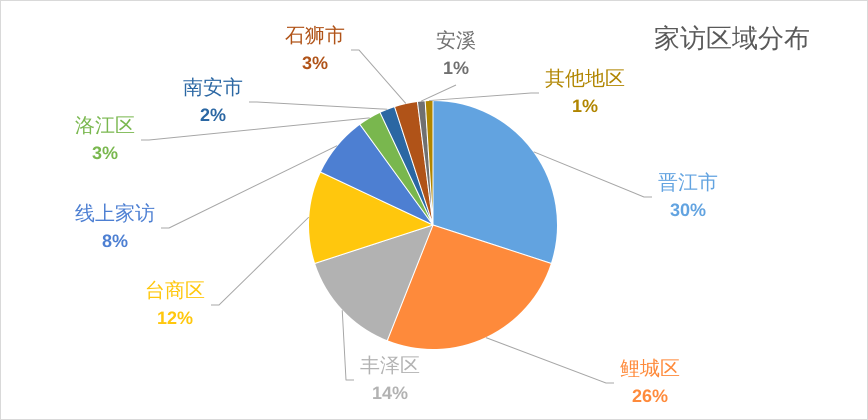 This screenshot has height=420, width=868. Describe the element at coordinates (650, 368) in the screenshot. I see `slice-label: 鲤城区` at that location.